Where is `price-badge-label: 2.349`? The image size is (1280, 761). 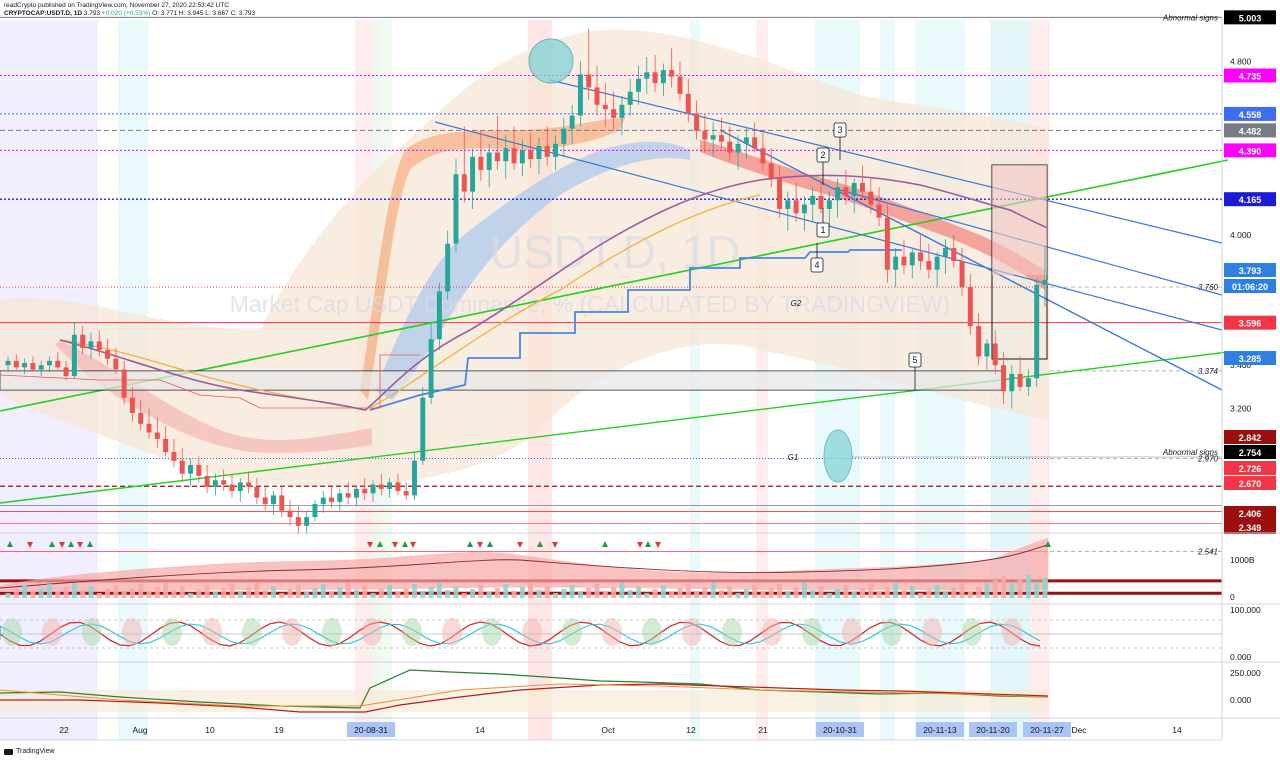 price-badge-label: 2.349 is located at coordinates (1250, 528).